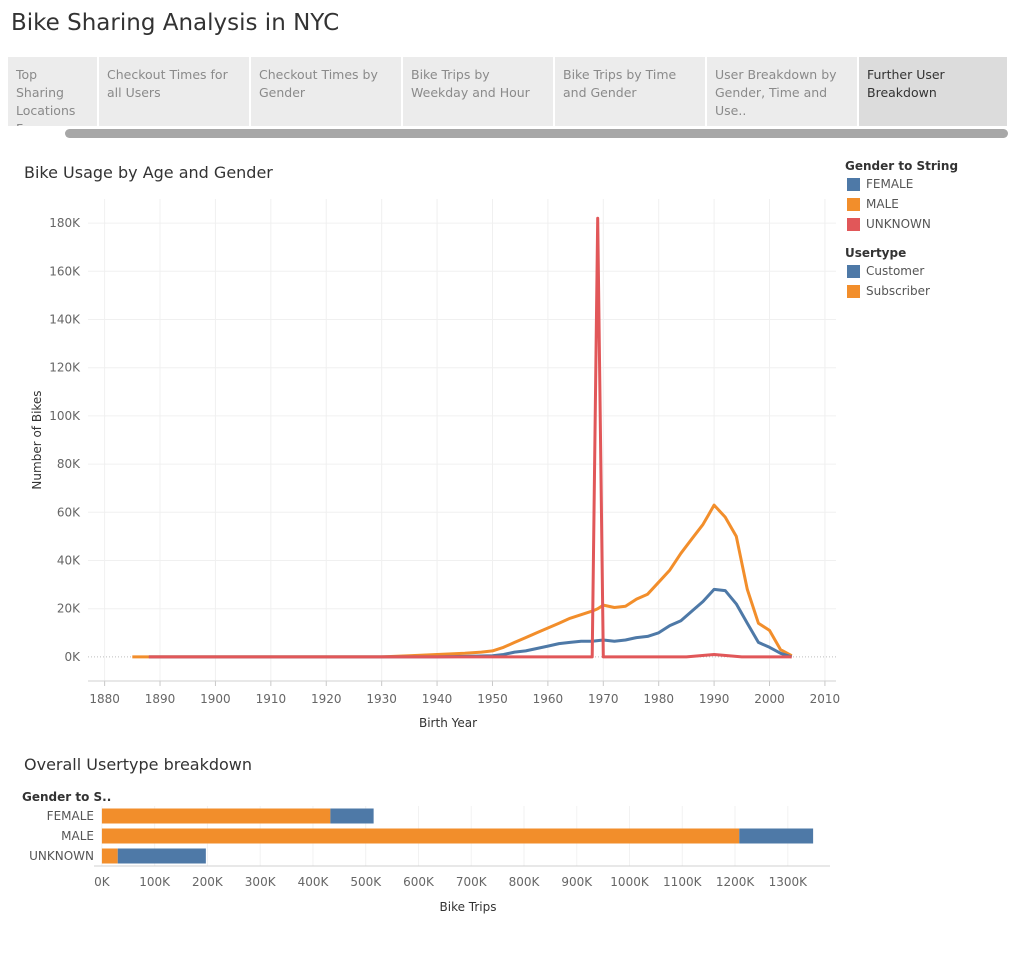  I want to click on legend-item-subscriber: Subscriber, so click(888, 291).